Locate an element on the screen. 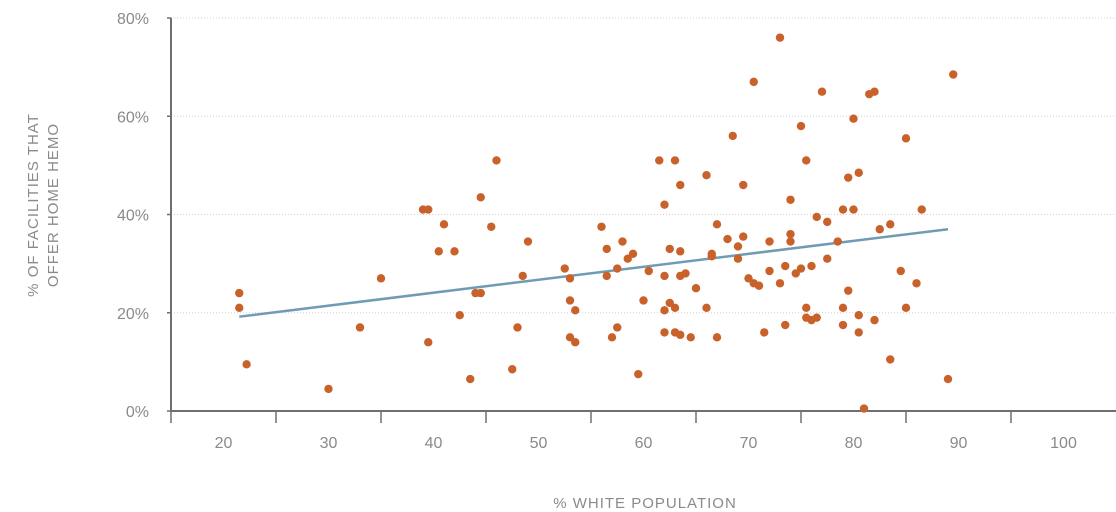 The image size is (1116, 512). y-axis-title: % OF FACILITIES THAT OFFER HOME HEMO is located at coordinates (43, 205).